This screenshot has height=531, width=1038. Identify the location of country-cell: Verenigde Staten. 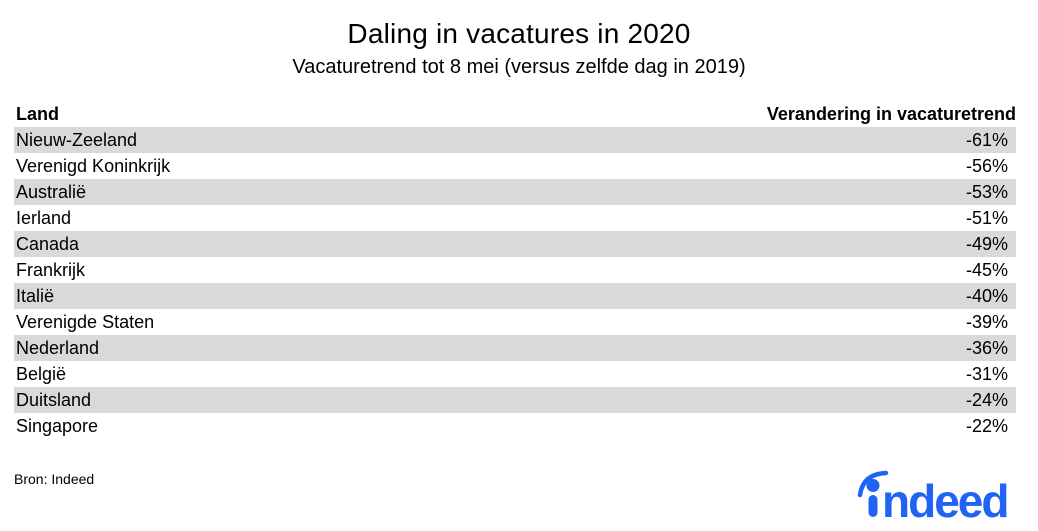
(85, 321).